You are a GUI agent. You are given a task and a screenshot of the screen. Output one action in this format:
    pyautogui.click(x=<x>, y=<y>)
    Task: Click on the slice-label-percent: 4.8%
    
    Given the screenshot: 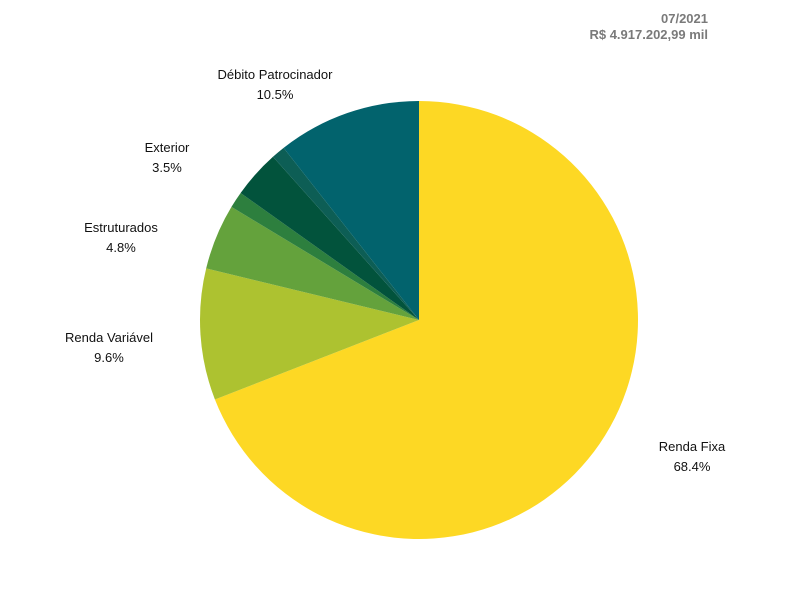 What is the action you would take?
    pyautogui.click(x=121, y=247)
    